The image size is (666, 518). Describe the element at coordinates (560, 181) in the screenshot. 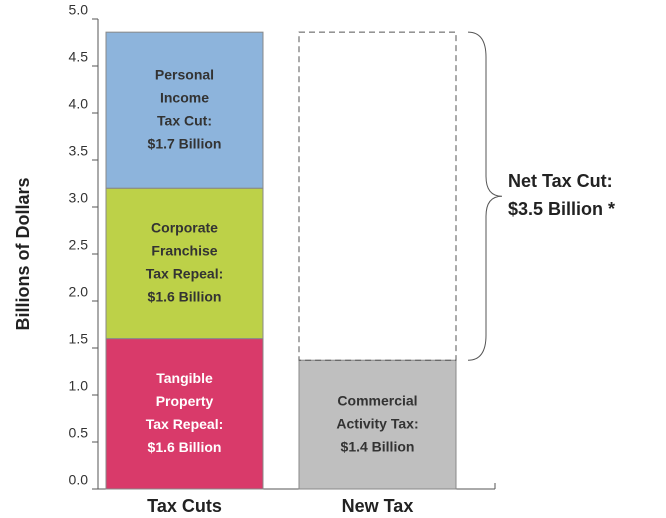

I see `annotation: Net Tax Cut:` at that location.